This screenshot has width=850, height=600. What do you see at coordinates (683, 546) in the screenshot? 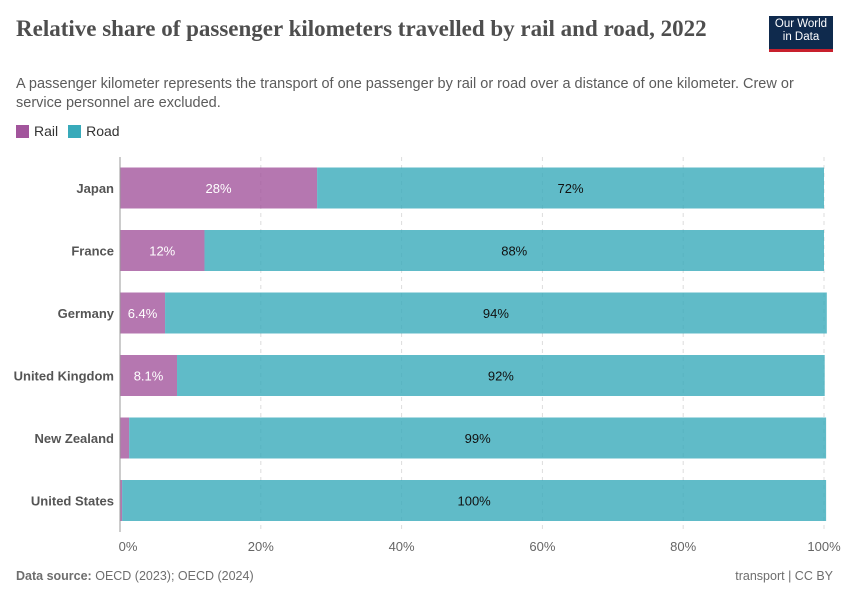
I see `x-tick-label: 80%` at bounding box center [683, 546].